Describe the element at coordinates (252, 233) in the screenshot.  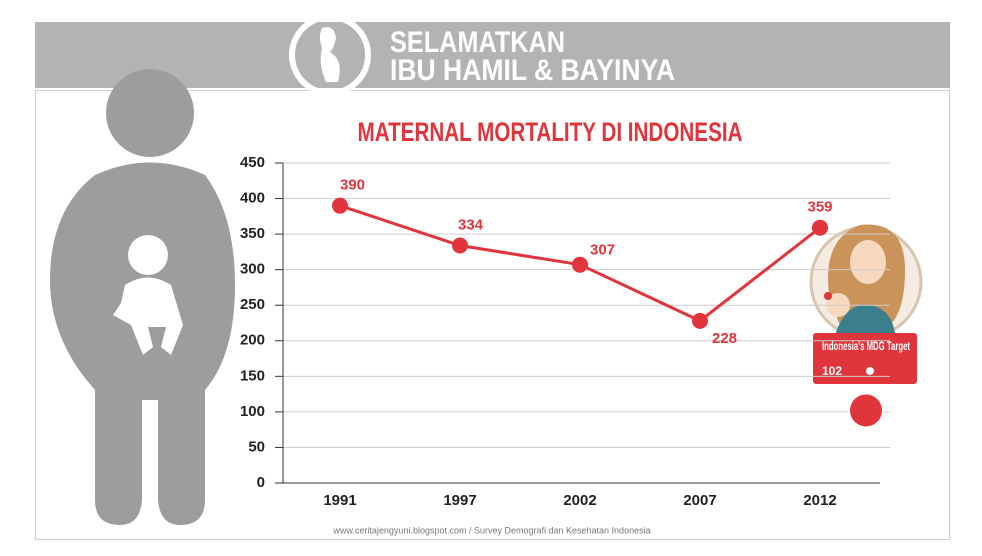
I see `y-tick-label: 350` at that location.